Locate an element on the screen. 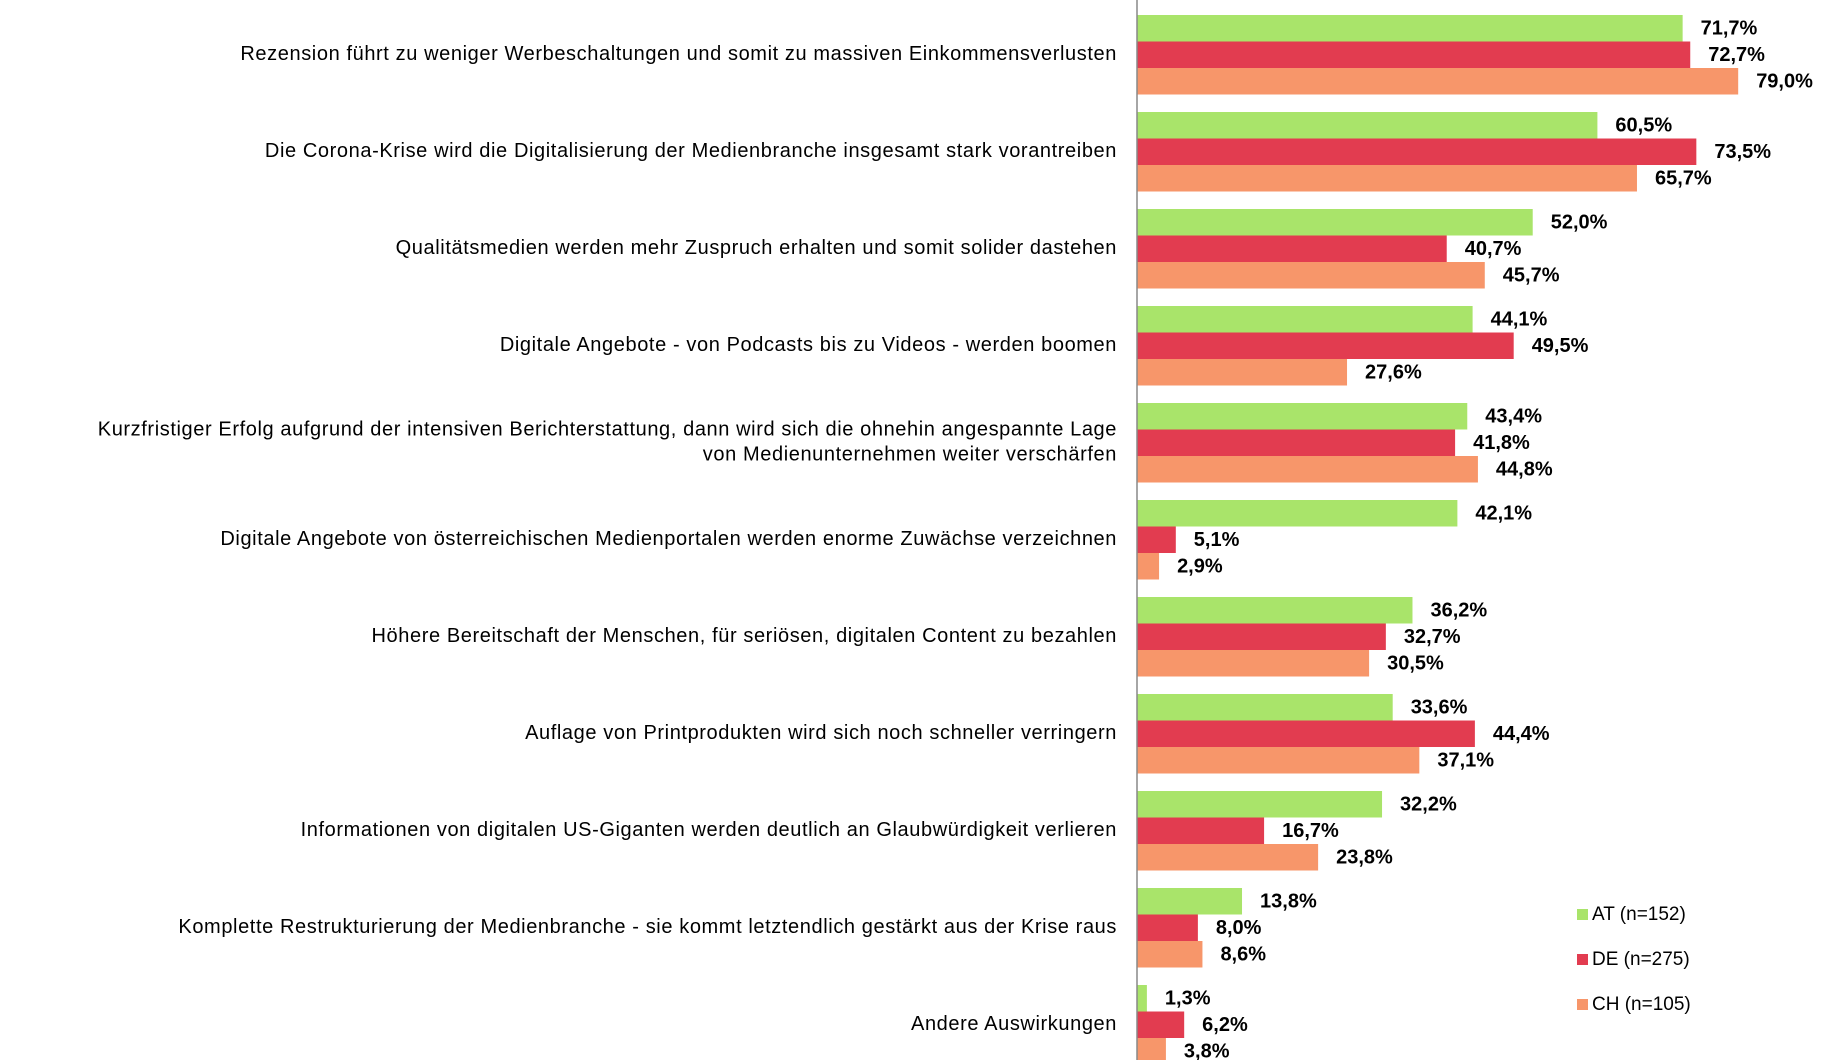 The image size is (1829, 1060). value-label: 2,9% is located at coordinates (1200, 567).